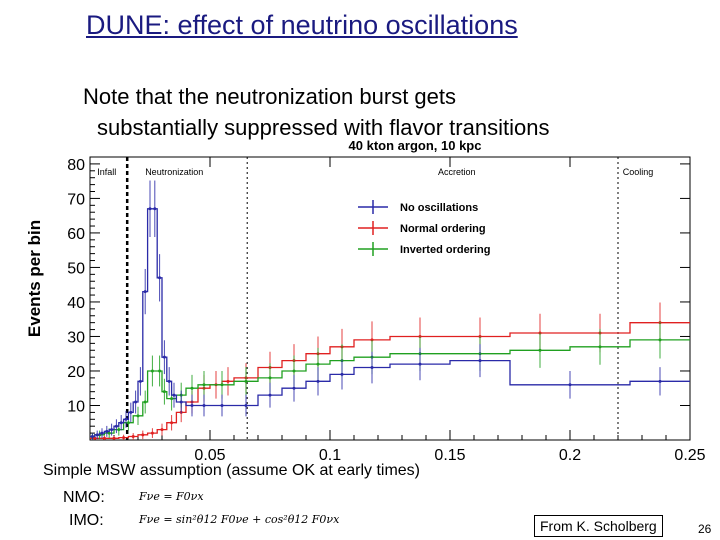 The height and width of the screenshot is (540, 720). What do you see at coordinates (705, 529) in the screenshot?
I see `page-number: 26` at bounding box center [705, 529].